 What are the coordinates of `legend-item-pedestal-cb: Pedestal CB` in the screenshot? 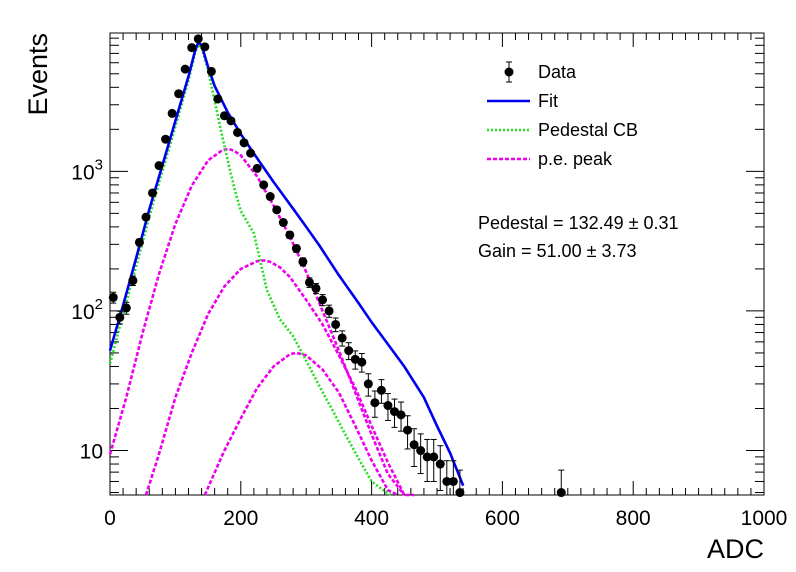 It's located at (562, 130).